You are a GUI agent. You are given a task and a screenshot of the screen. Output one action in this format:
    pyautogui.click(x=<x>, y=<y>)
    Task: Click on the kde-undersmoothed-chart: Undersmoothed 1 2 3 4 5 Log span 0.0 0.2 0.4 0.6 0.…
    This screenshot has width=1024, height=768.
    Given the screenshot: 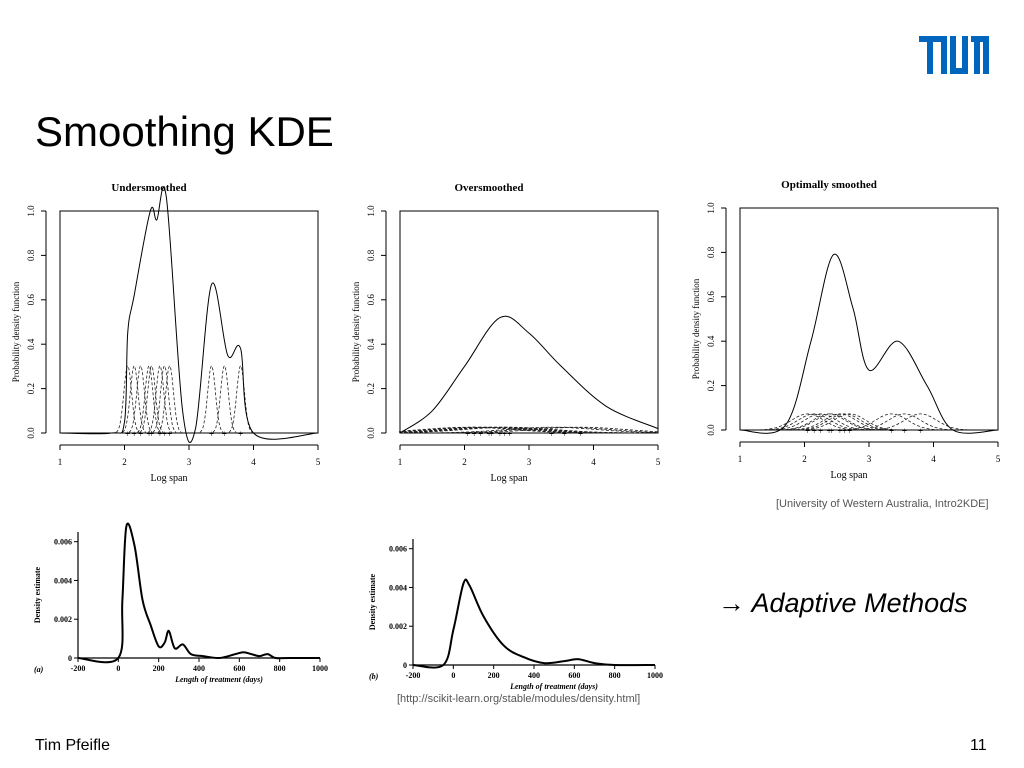 What is the action you would take?
    pyautogui.click(x=166, y=333)
    